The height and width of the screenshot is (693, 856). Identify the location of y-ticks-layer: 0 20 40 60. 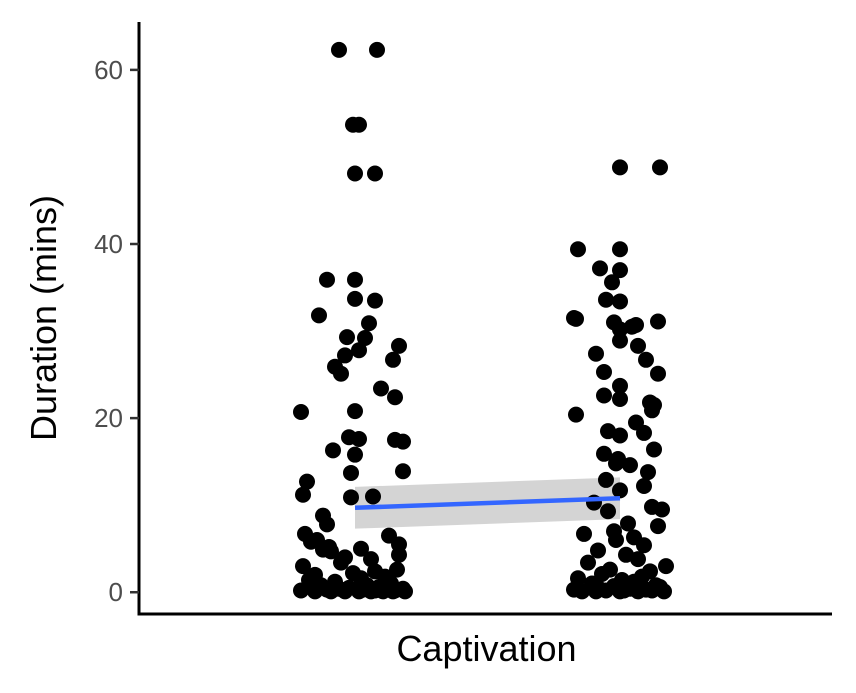
(116, 331).